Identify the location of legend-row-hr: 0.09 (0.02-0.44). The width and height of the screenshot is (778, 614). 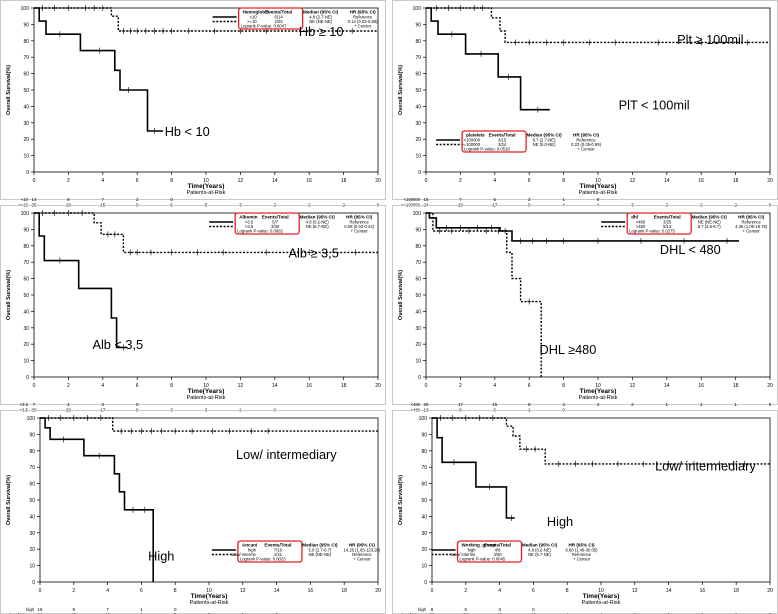
(359, 226).